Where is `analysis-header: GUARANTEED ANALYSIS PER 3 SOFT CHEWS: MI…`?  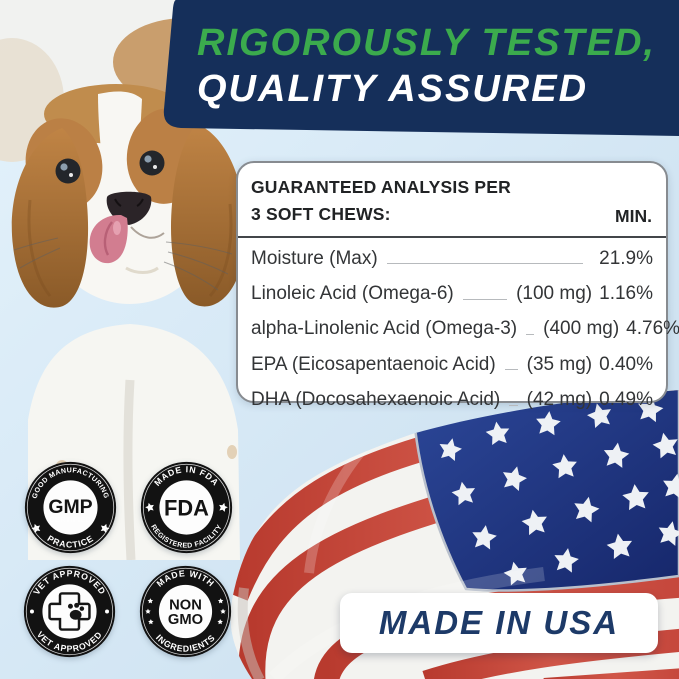 analysis-header: GUARANTEED ANALYSIS PER 3 SOFT CHEWS: MI… is located at coordinates (452, 200).